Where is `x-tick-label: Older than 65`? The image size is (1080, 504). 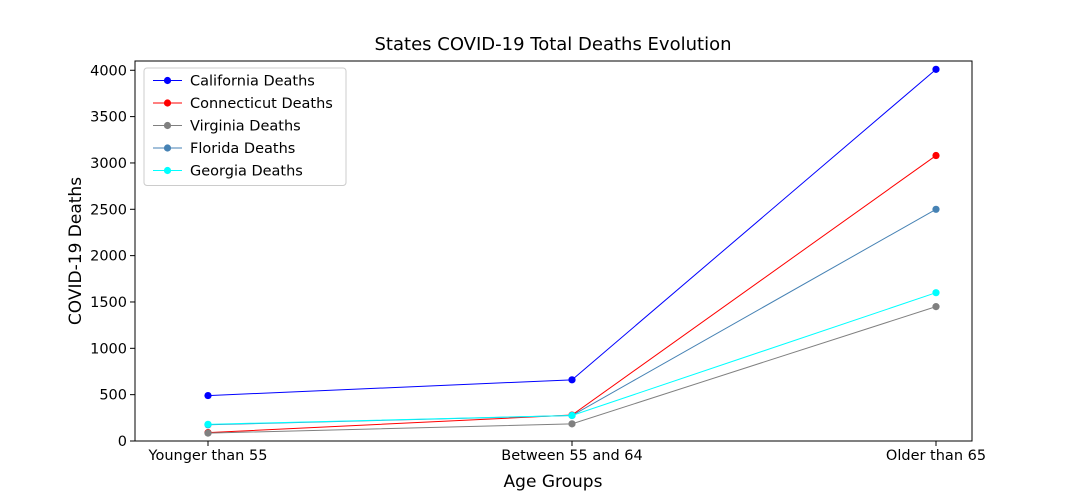
x-tick-label: Older than 65 is located at coordinates (936, 456).